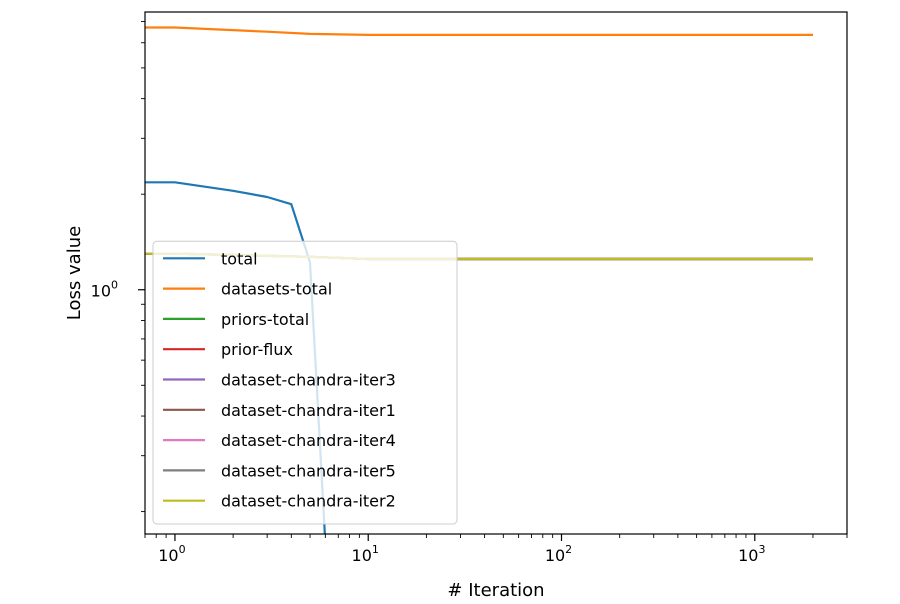 The height and width of the screenshot is (604, 900). What do you see at coordinates (74, 273) in the screenshot?
I see `y-axis-label: Loss value` at bounding box center [74, 273].